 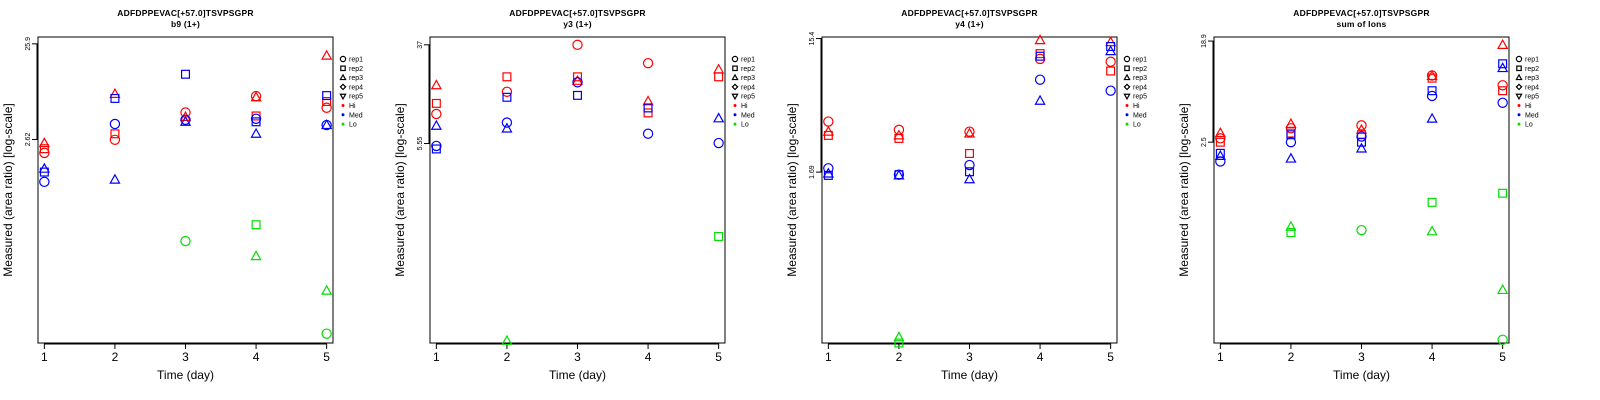 I want to click on y-tick-label: 5.55, so click(x=420, y=144).